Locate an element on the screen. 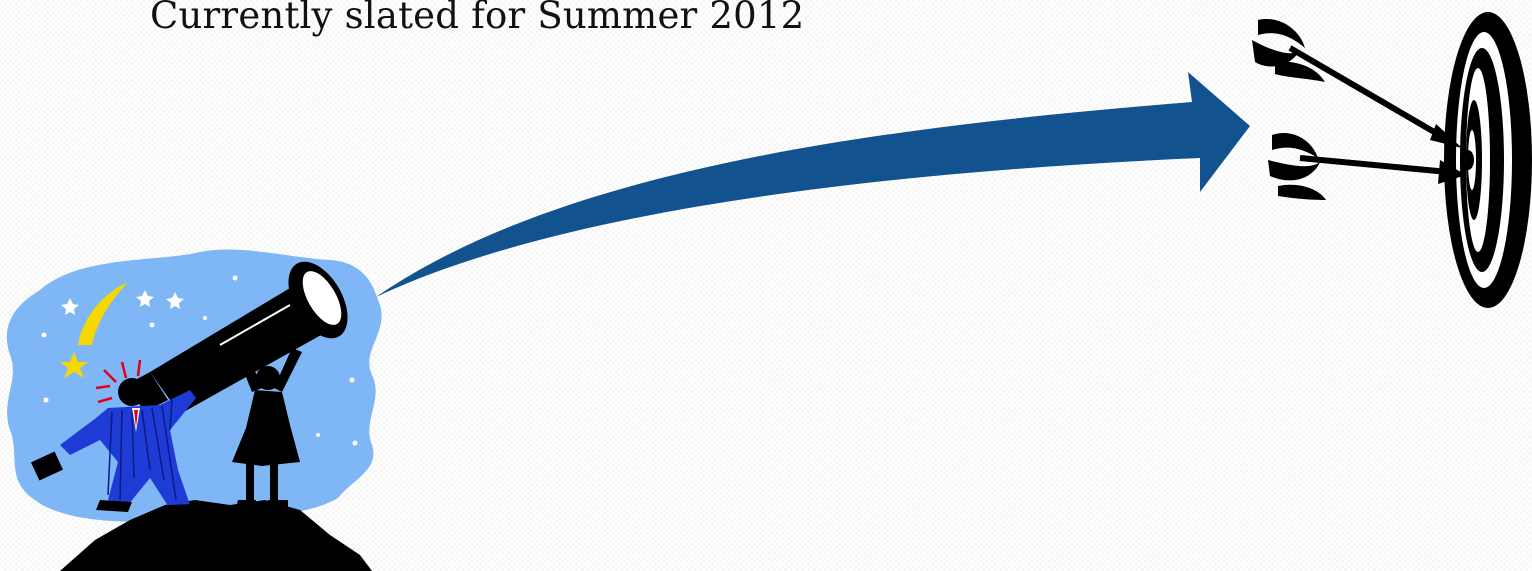 The image size is (1532, 571). telescope-explorers-clipart is located at coordinates (194, 410).